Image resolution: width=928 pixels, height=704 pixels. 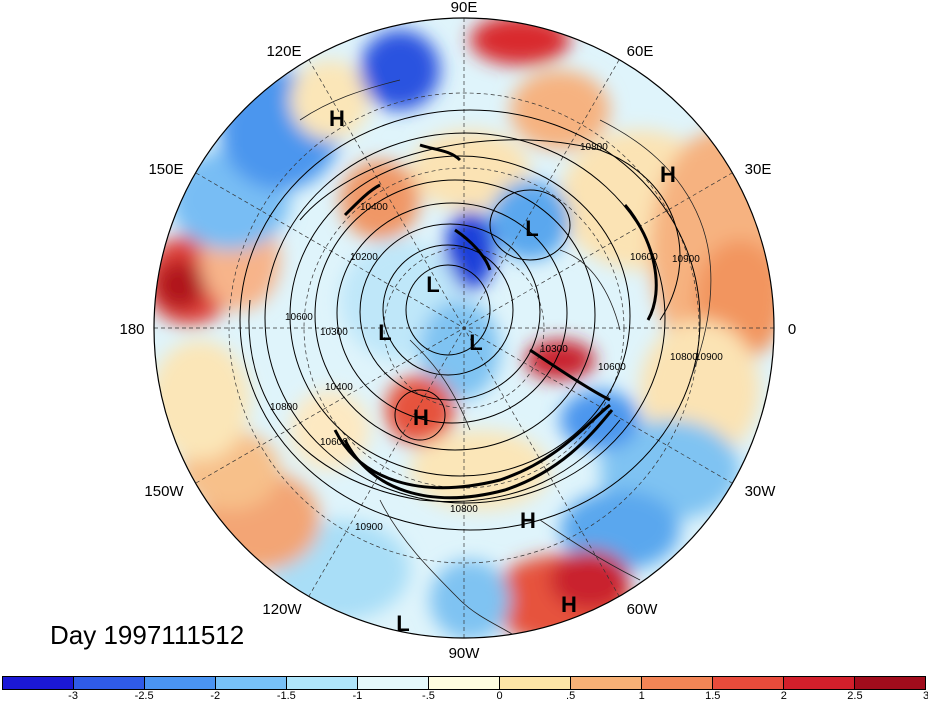 I want to click on colorbar-tick-label: 2.5, so click(x=855, y=696).